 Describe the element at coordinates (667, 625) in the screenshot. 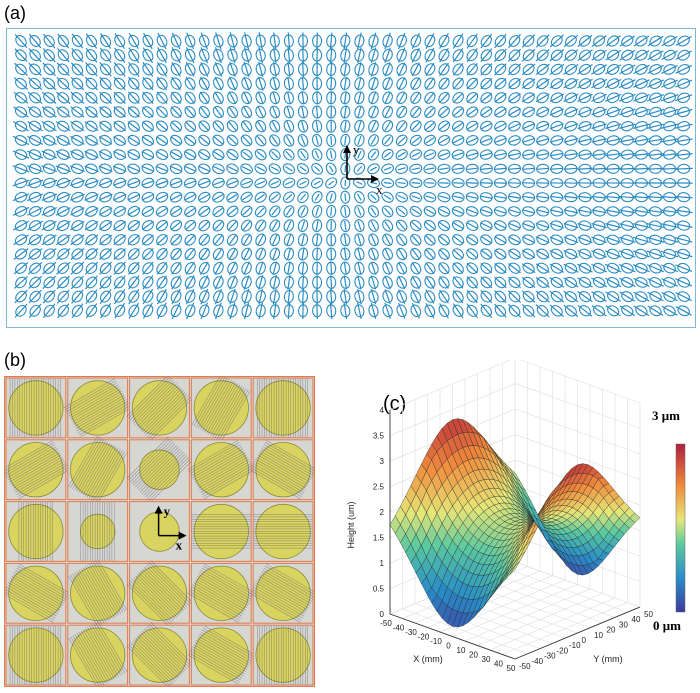

I see `colorbar-min-label: 0 μm` at that location.